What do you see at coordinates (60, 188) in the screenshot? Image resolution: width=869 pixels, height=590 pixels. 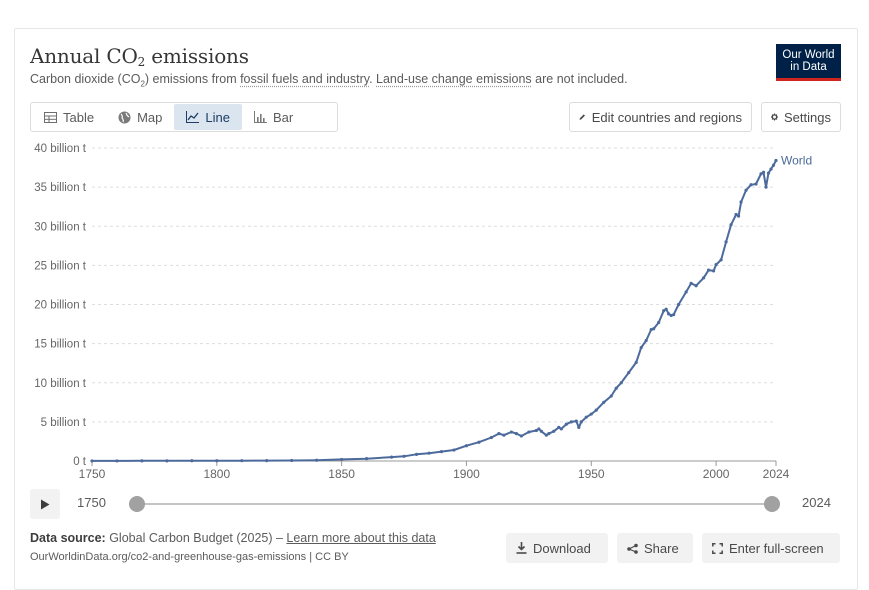 I see `y-tick-label: 35 billion t` at bounding box center [60, 188].